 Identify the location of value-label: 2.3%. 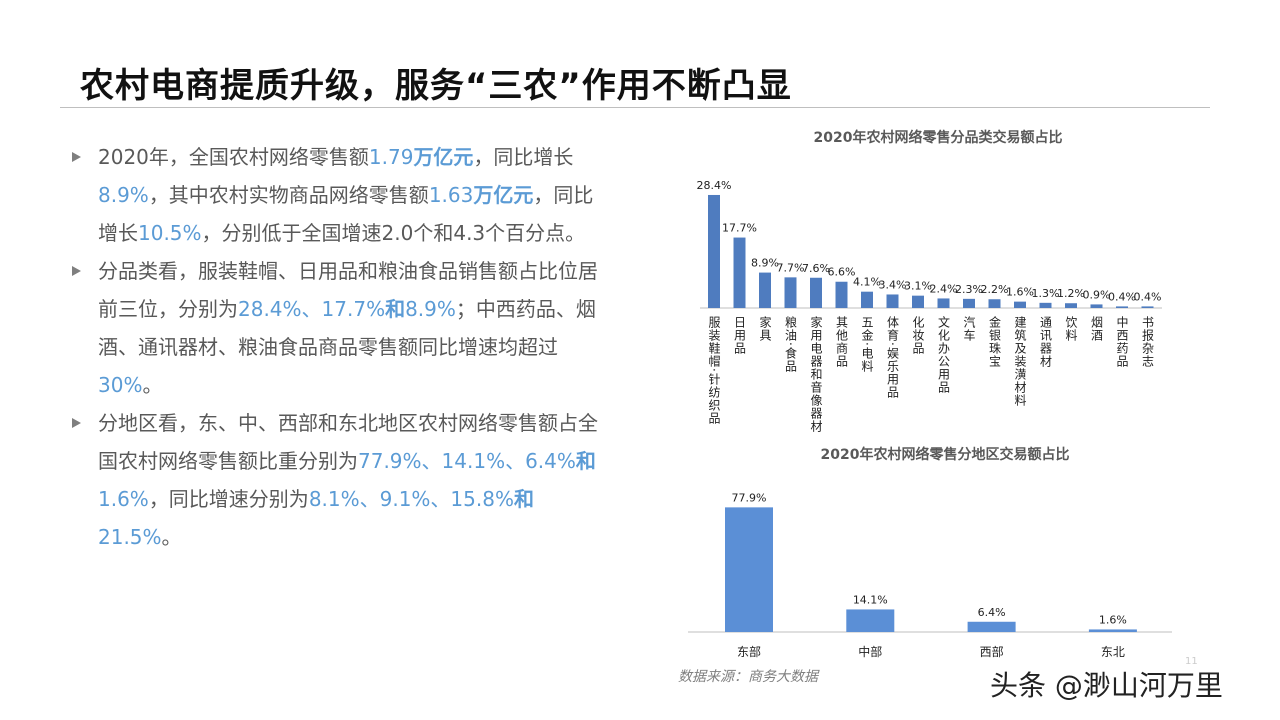
(969, 289).